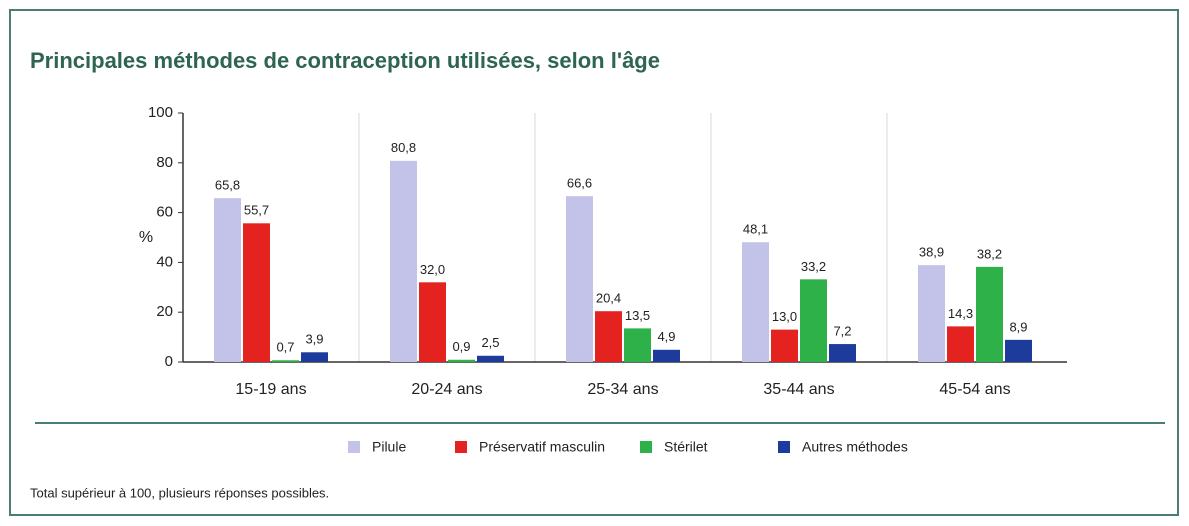 The image size is (1189, 526). What do you see at coordinates (256, 210) in the screenshot?
I see `value-label: 55,7` at bounding box center [256, 210].